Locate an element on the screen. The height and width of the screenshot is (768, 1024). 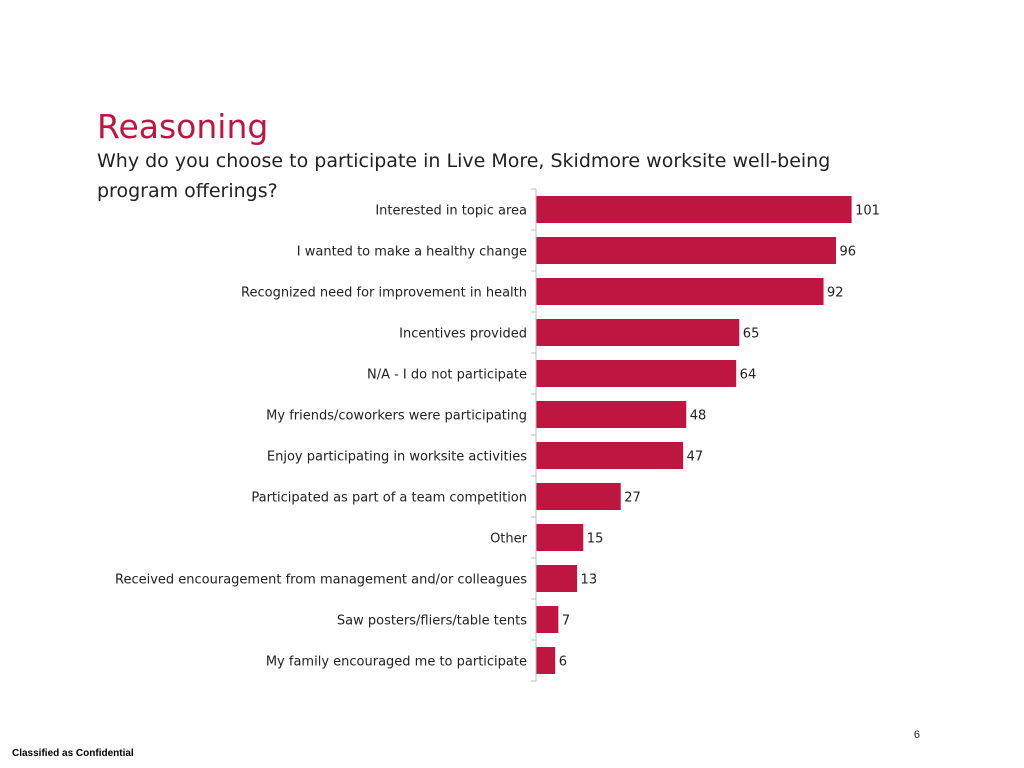
data-label: 64 is located at coordinates (748, 375).